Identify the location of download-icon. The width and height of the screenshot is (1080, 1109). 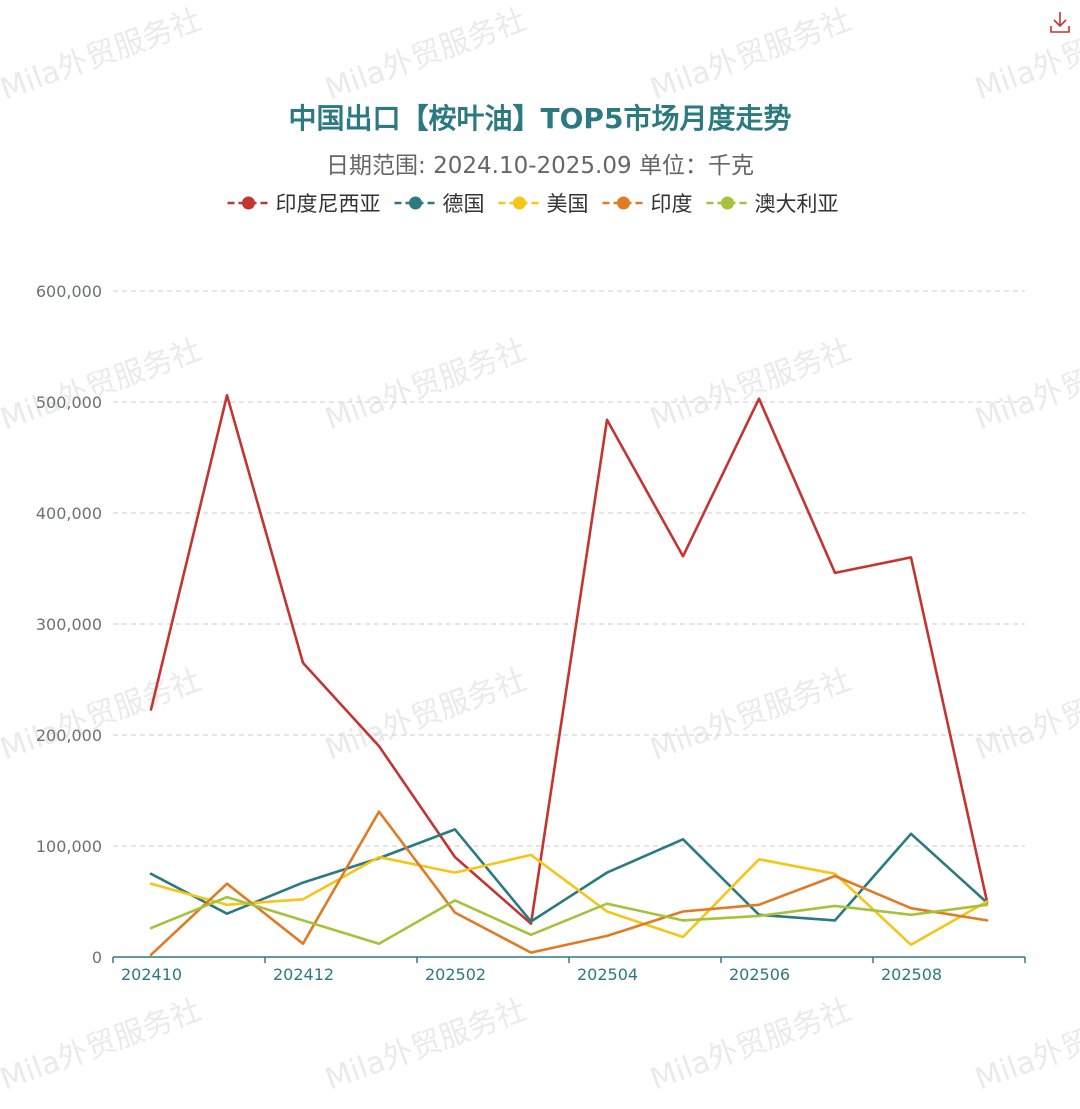
(1060, 22).